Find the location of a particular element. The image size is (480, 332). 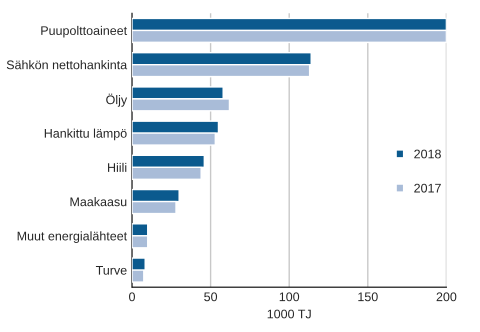

y-tick-label: Muut energialähteet is located at coordinates (73, 237).